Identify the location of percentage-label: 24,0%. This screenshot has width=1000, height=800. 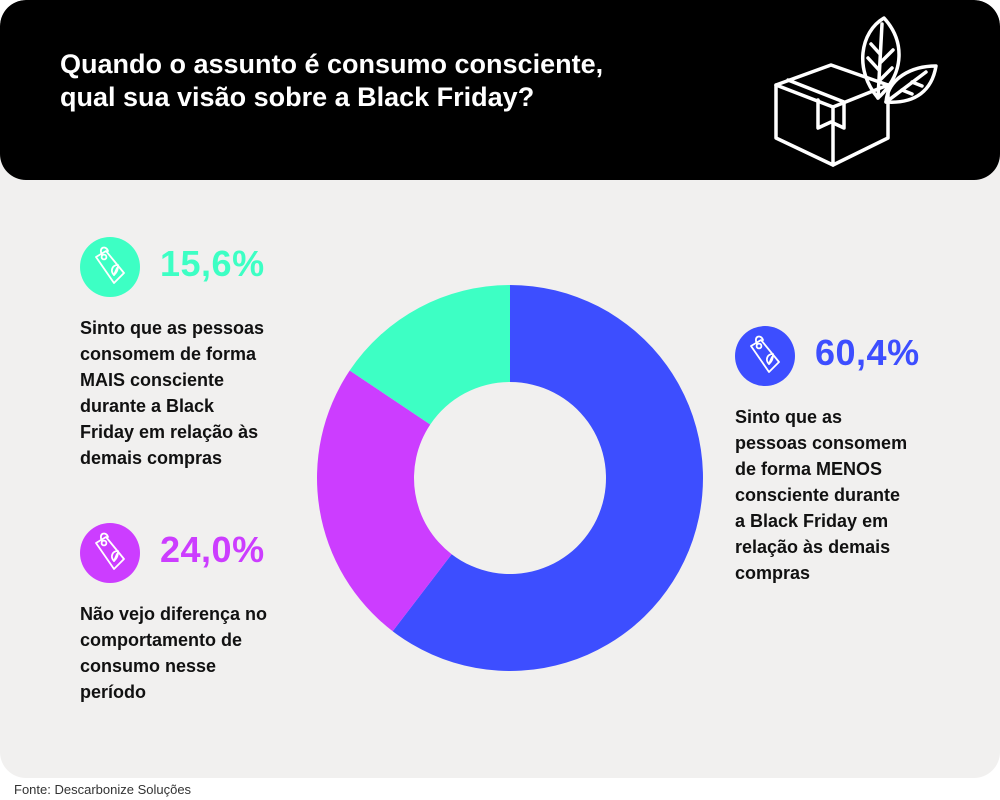
(212, 549).